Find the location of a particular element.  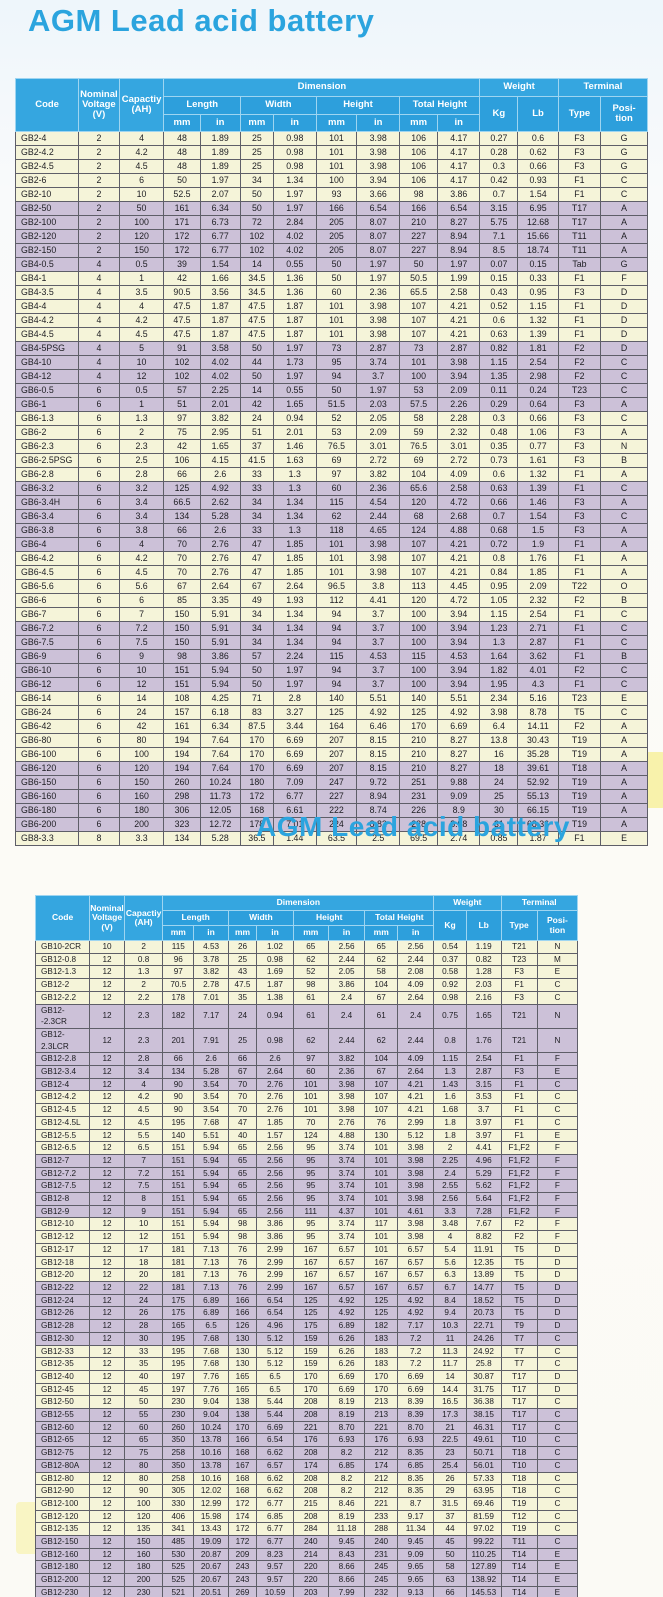

data-cell: 1.87 is located at coordinates (275, 985).